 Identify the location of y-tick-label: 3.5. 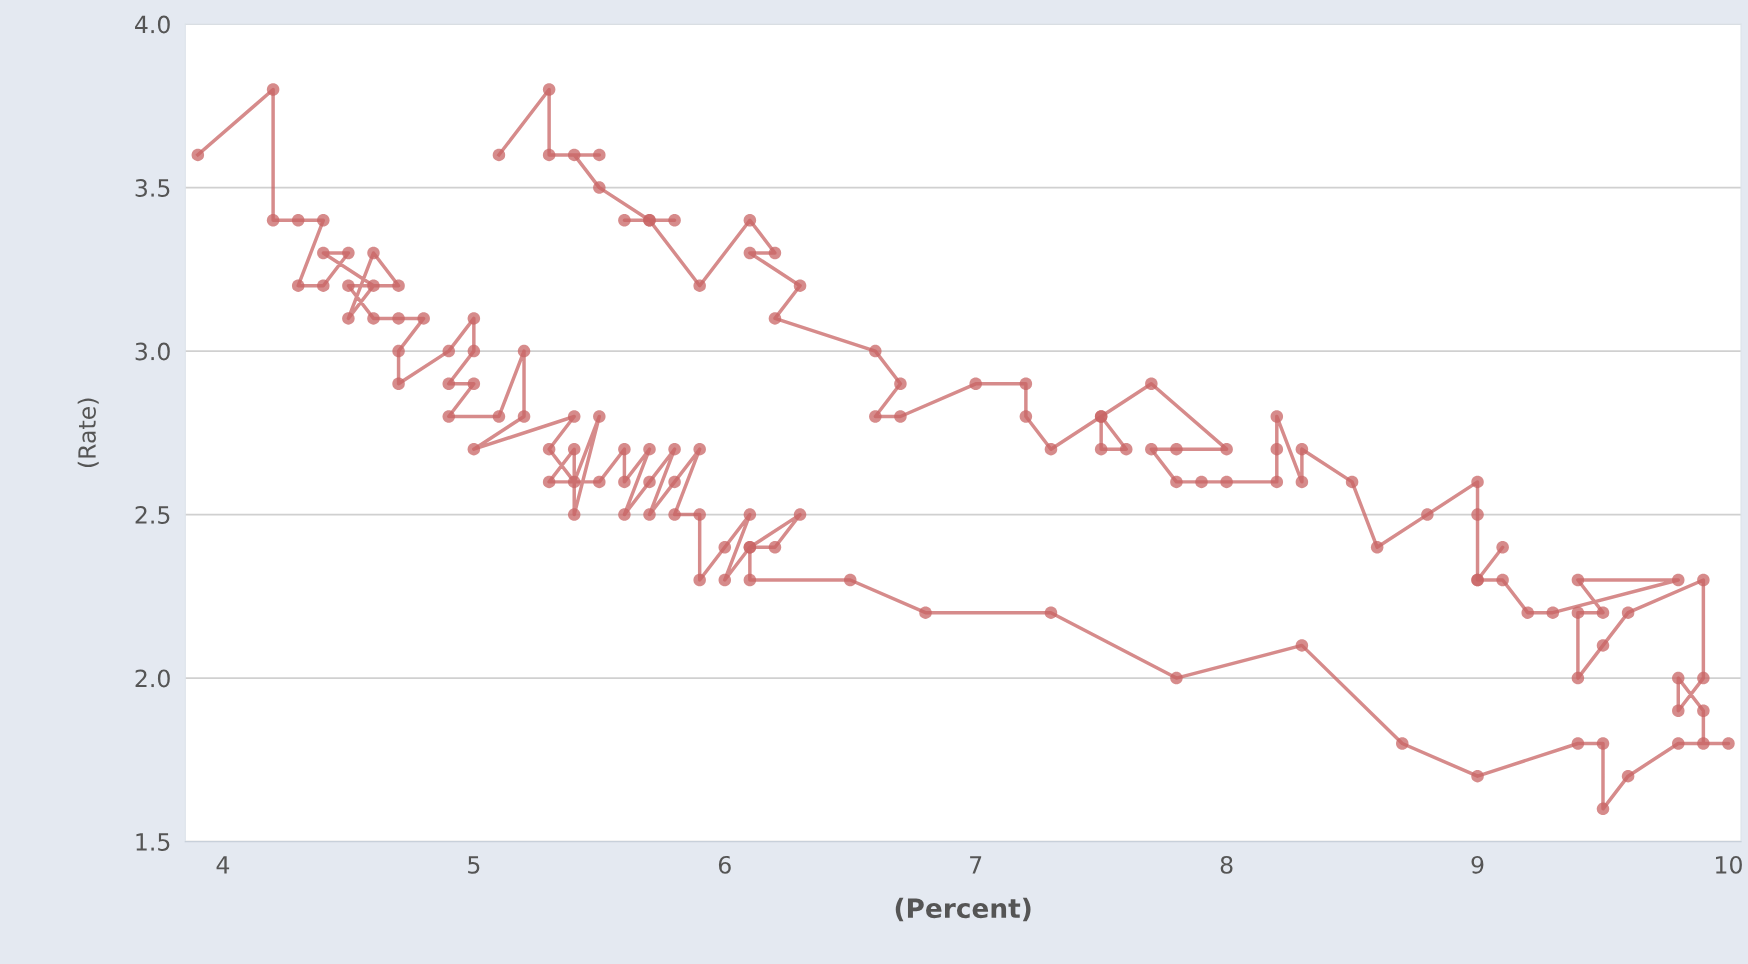
(152, 188).